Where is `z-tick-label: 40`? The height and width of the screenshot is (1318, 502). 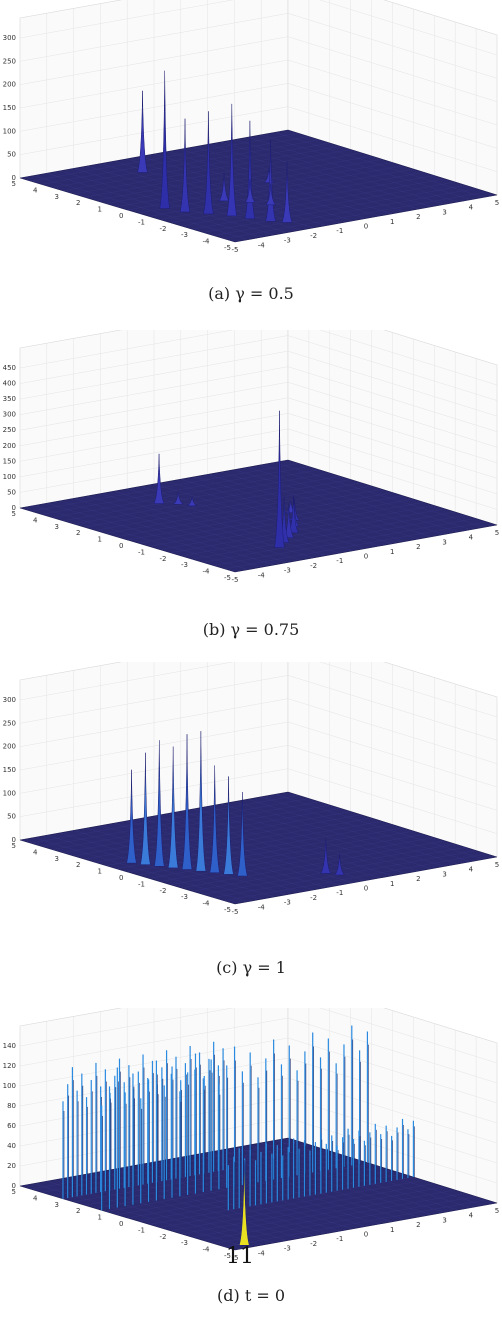
z-tick-label: 40 is located at coordinates (11, 1146).